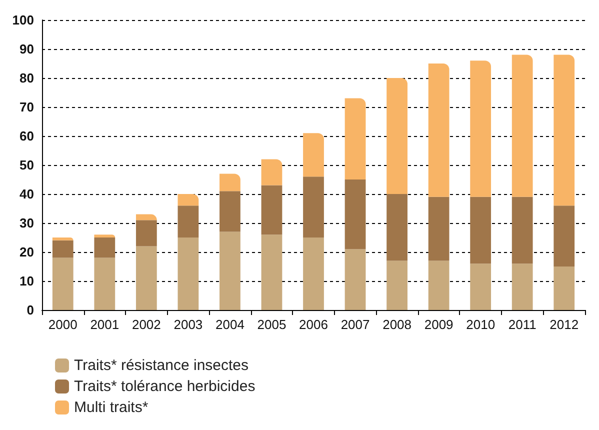 This screenshot has height=430, width=599. What do you see at coordinates (564, 324) in the screenshot?
I see `x-tick-label: 2012` at bounding box center [564, 324].